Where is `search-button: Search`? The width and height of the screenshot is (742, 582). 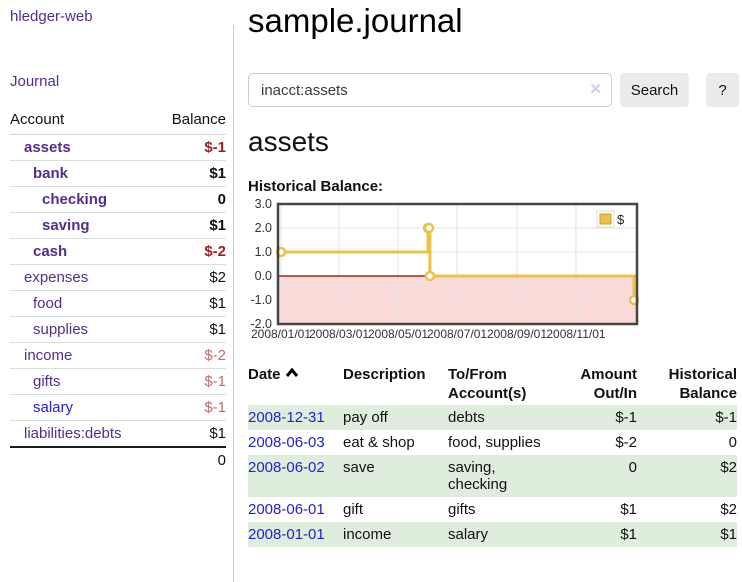
search-button: Search is located at coordinates (654, 90).